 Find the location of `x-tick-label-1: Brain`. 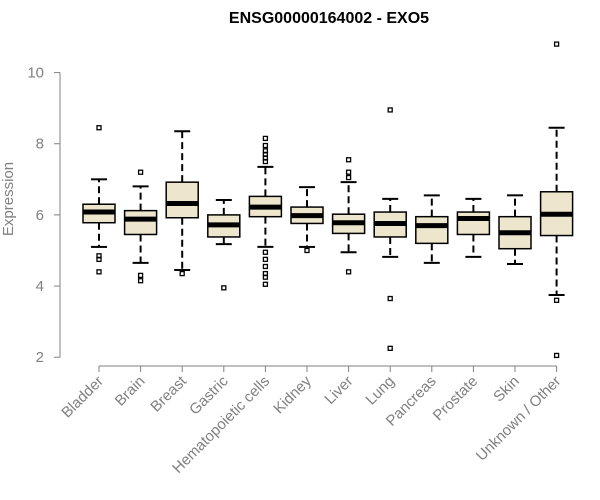

x-tick-label-1: Brain is located at coordinates (130, 391).